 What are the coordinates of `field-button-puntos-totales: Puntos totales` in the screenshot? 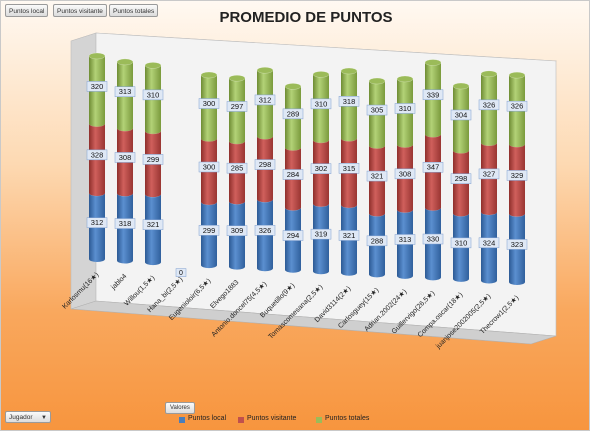 It's located at (134, 10).